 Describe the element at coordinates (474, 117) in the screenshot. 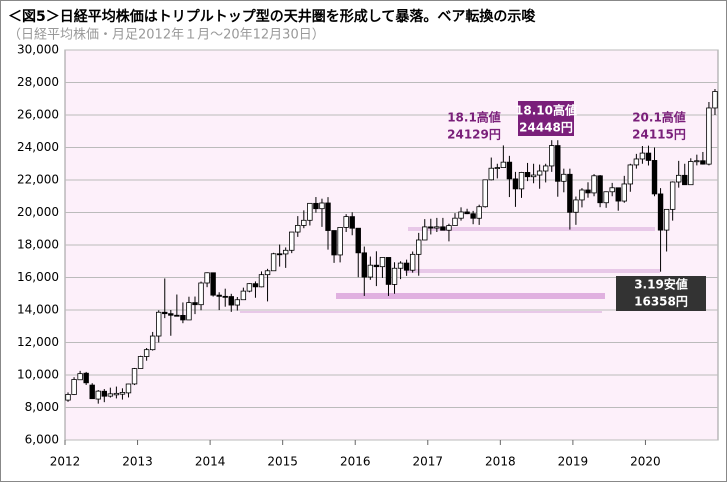

I see `annotation: 18.1高値` at that location.